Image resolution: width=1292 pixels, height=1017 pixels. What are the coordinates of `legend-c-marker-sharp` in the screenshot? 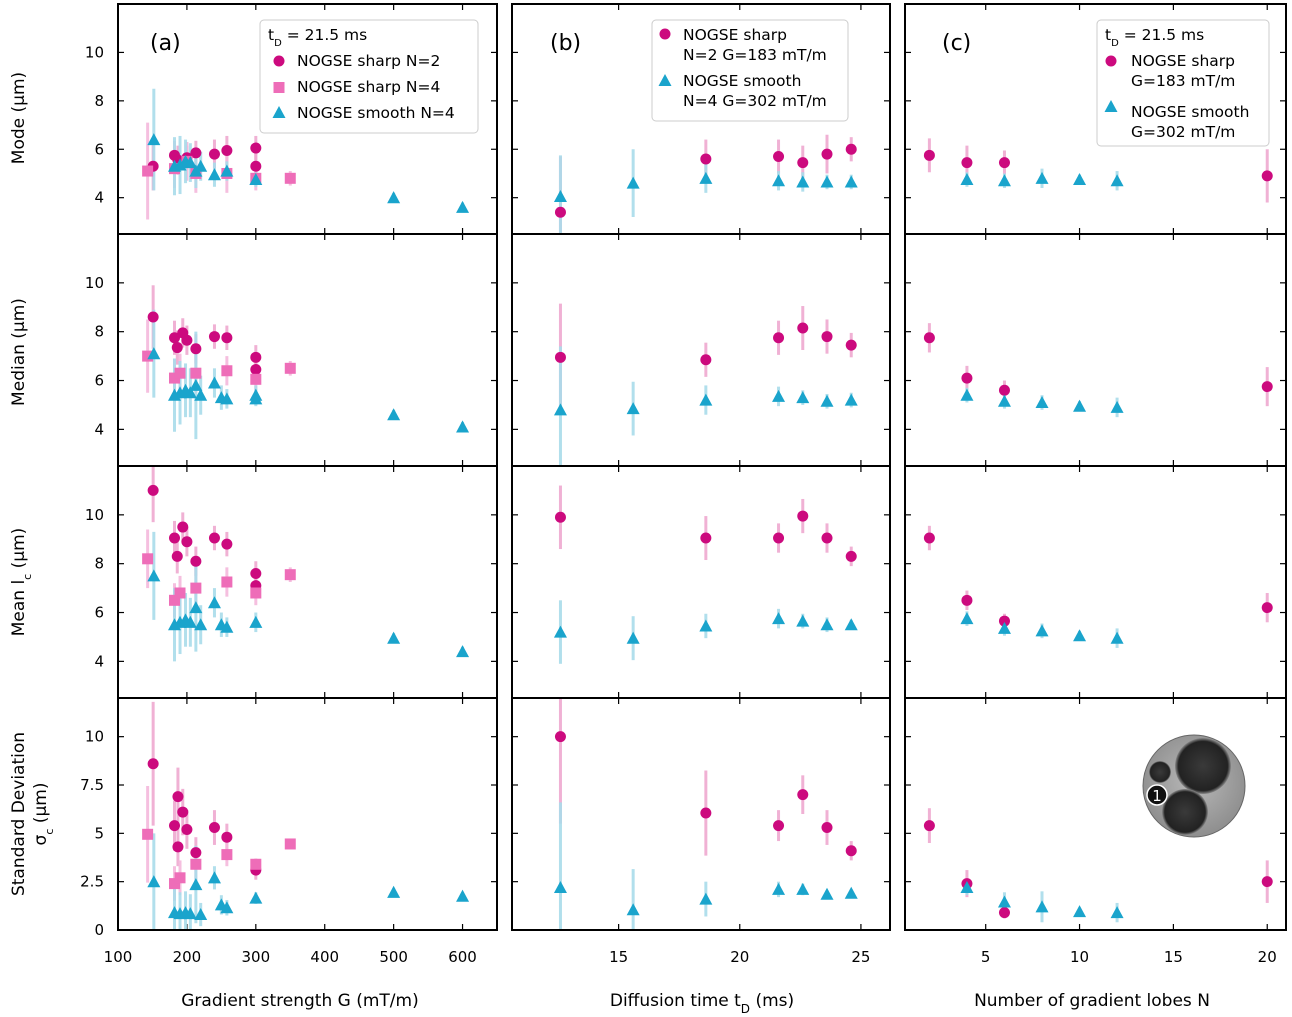 It's located at (1111, 61).